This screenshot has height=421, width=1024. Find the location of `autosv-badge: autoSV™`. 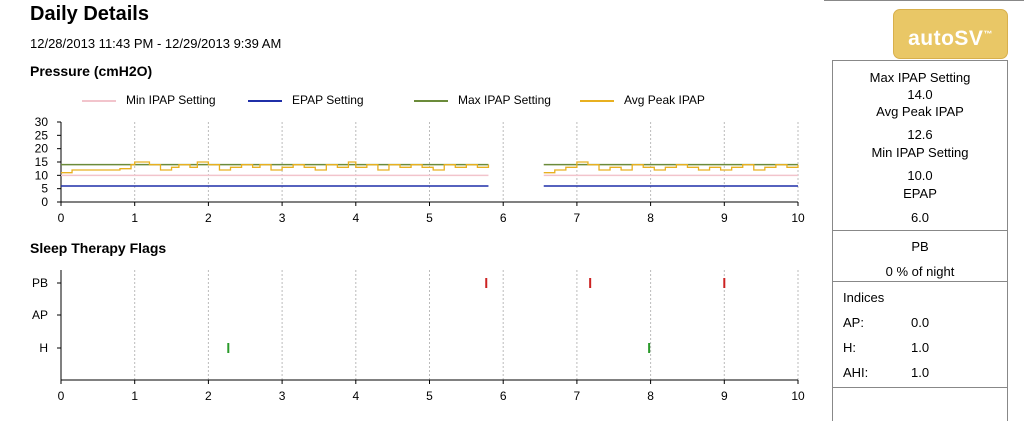

autosv-badge: autoSV™ is located at coordinates (950, 34).